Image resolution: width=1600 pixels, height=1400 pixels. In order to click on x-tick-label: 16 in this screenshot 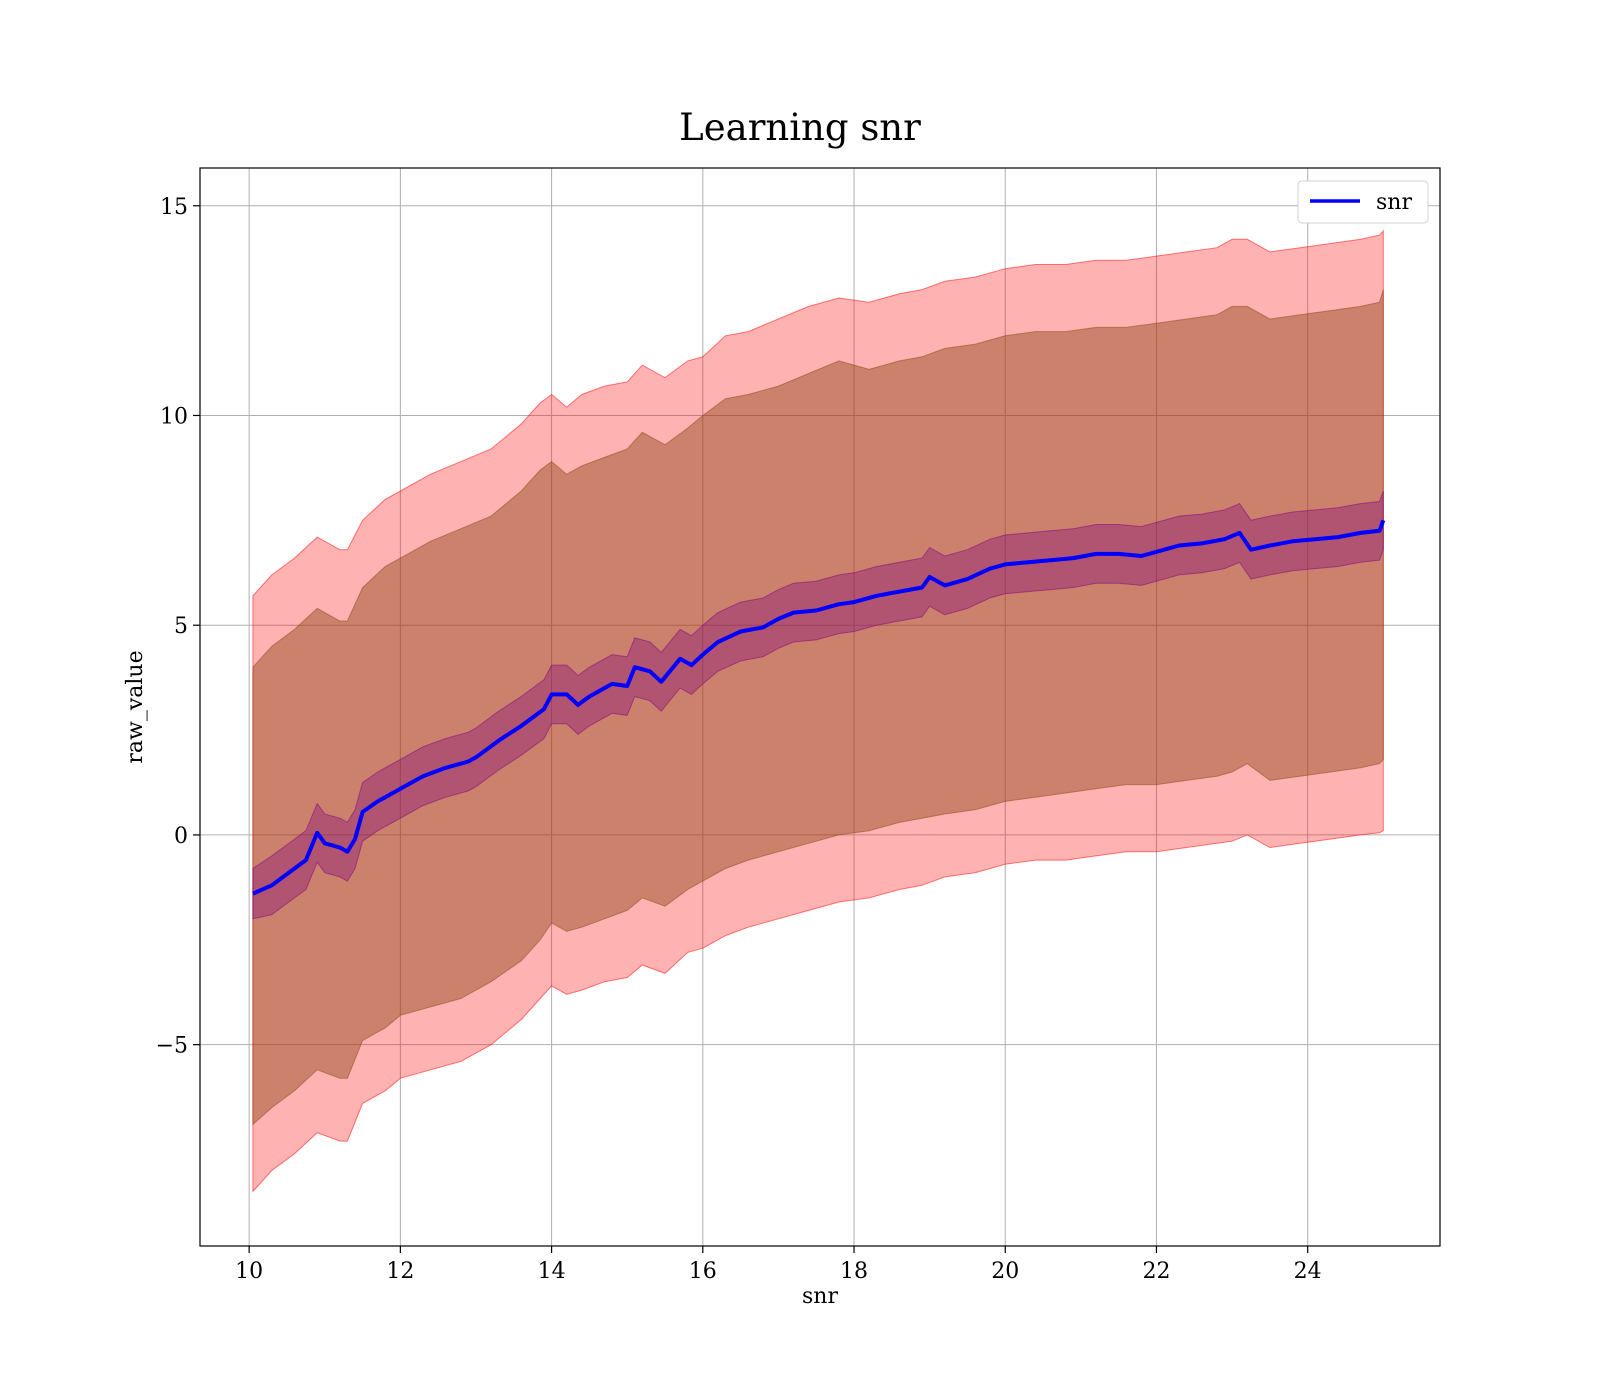, I will do `click(703, 1271)`.